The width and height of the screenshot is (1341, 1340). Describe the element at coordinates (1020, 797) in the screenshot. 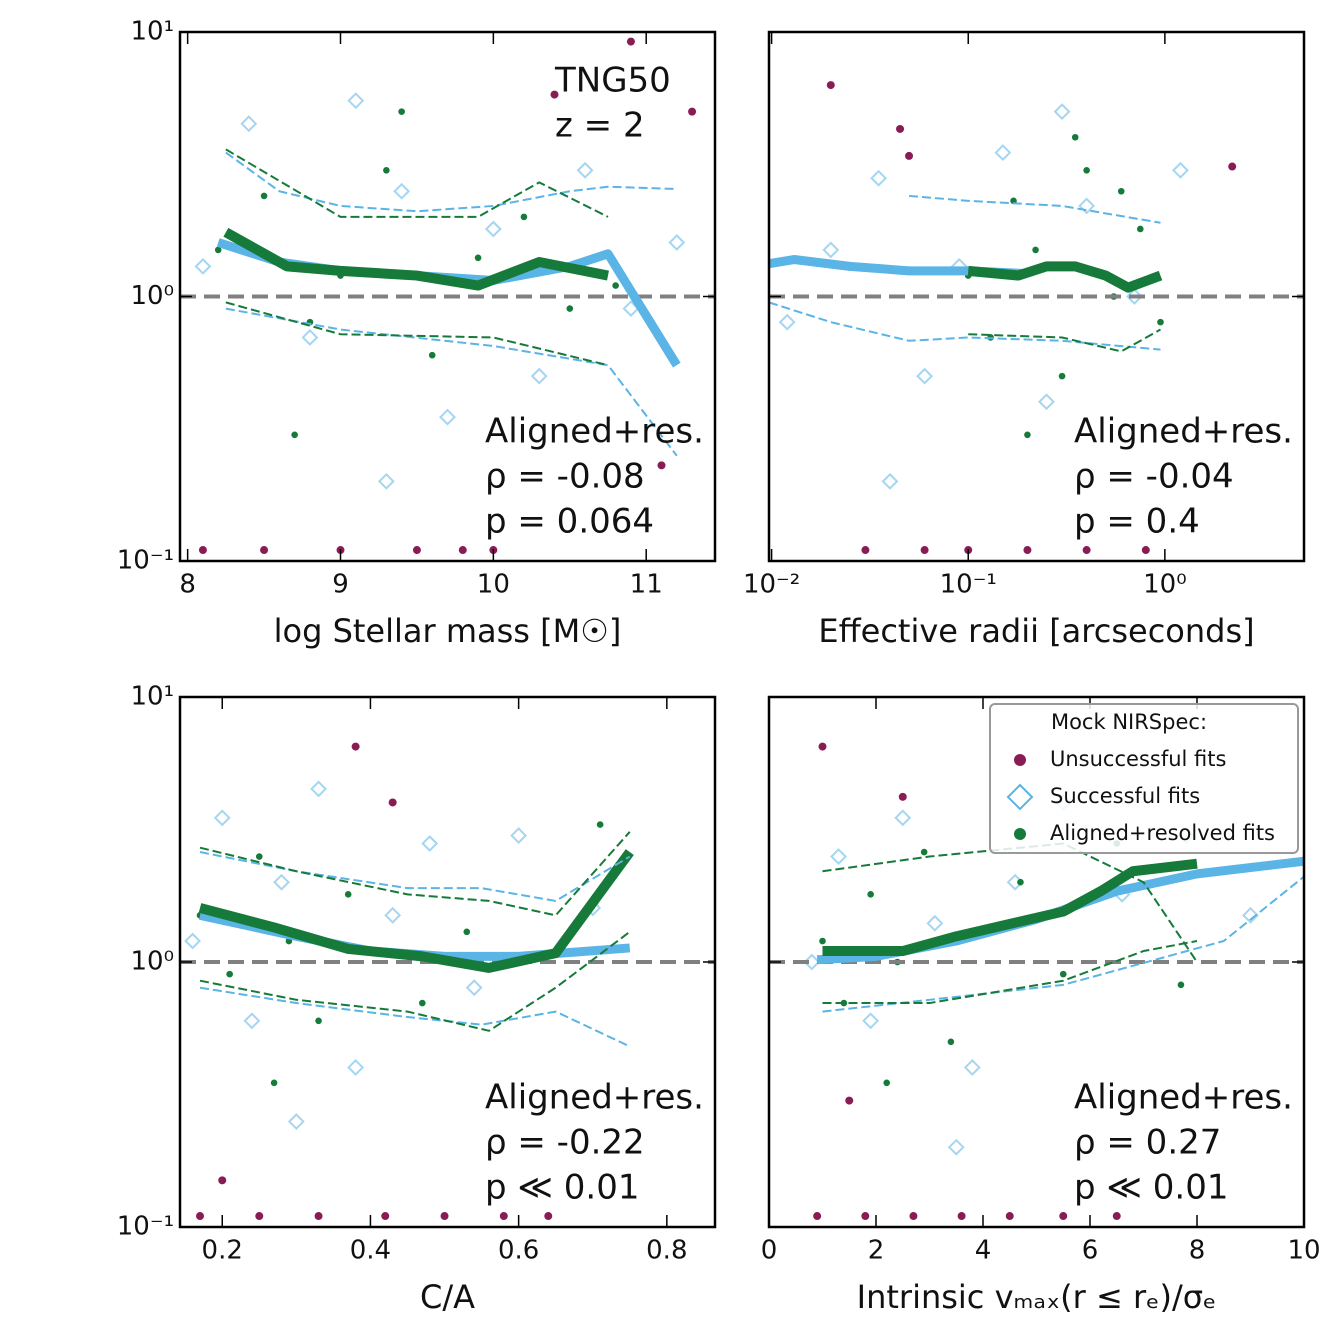

I see `legend-marker` at that location.